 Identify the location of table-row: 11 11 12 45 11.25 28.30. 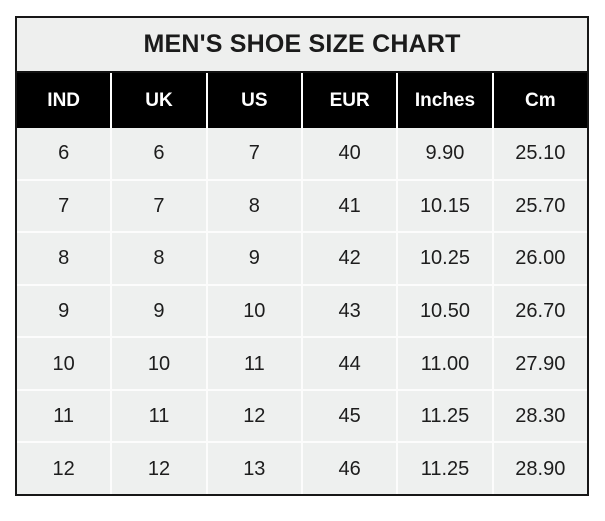
(302, 417).